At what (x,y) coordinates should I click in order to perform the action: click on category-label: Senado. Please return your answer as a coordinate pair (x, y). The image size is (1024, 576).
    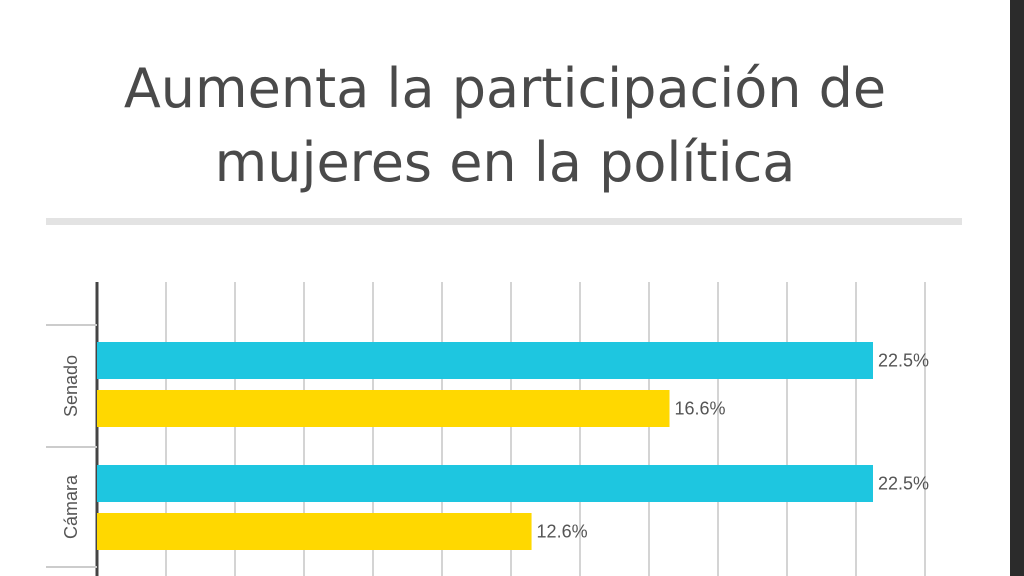
    Looking at the image, I should click on (71, 386).